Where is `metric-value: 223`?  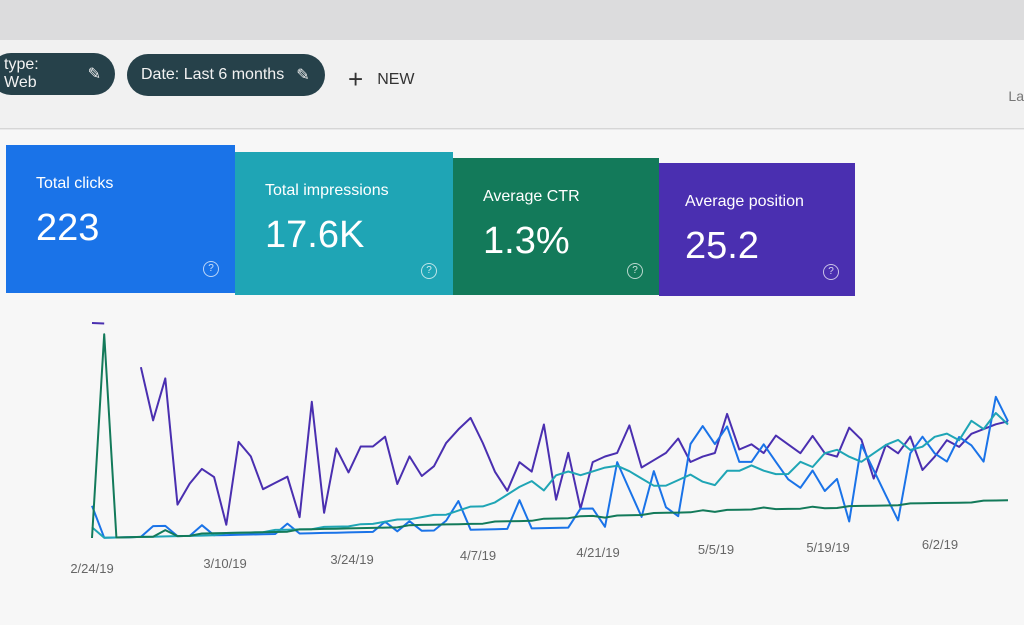 metric-value: 223 is located at coordinates (68, 228).